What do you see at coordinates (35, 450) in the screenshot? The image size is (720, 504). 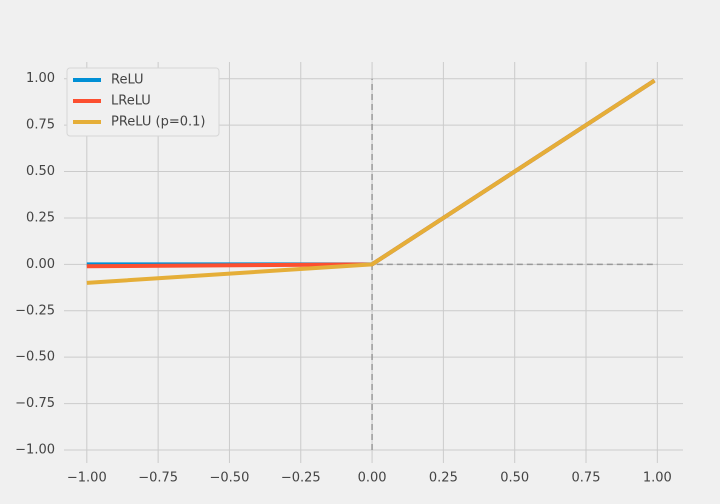 I see `y-tick-label: −1.00` at bounding box center [35, 450].